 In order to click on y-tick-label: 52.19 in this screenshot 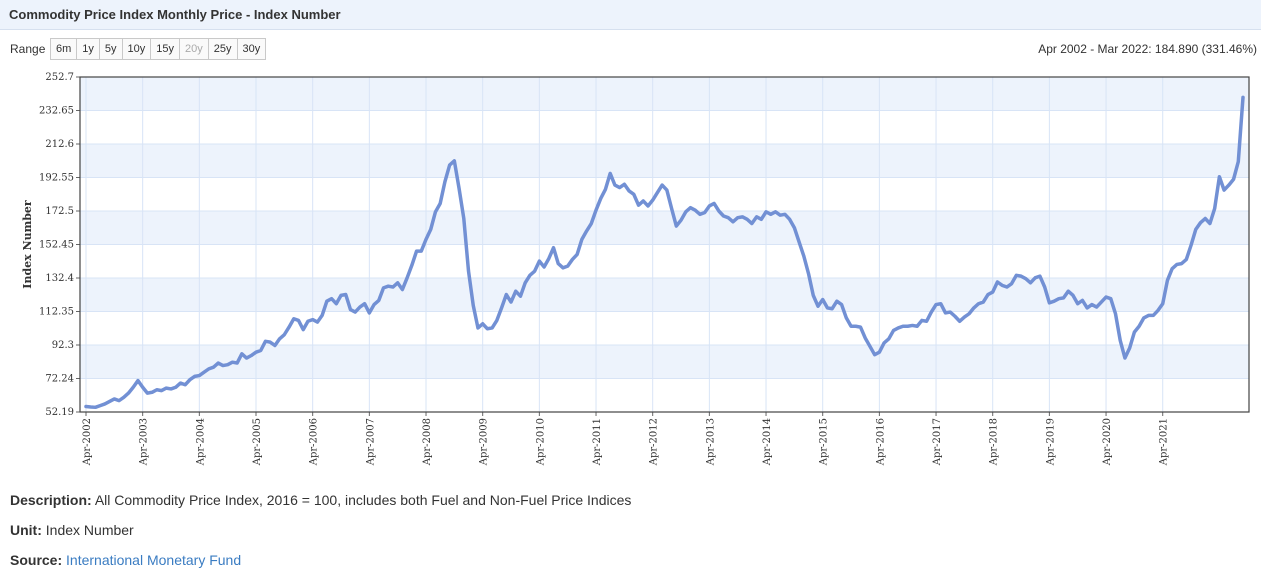, I will do `click(59, 412)`.